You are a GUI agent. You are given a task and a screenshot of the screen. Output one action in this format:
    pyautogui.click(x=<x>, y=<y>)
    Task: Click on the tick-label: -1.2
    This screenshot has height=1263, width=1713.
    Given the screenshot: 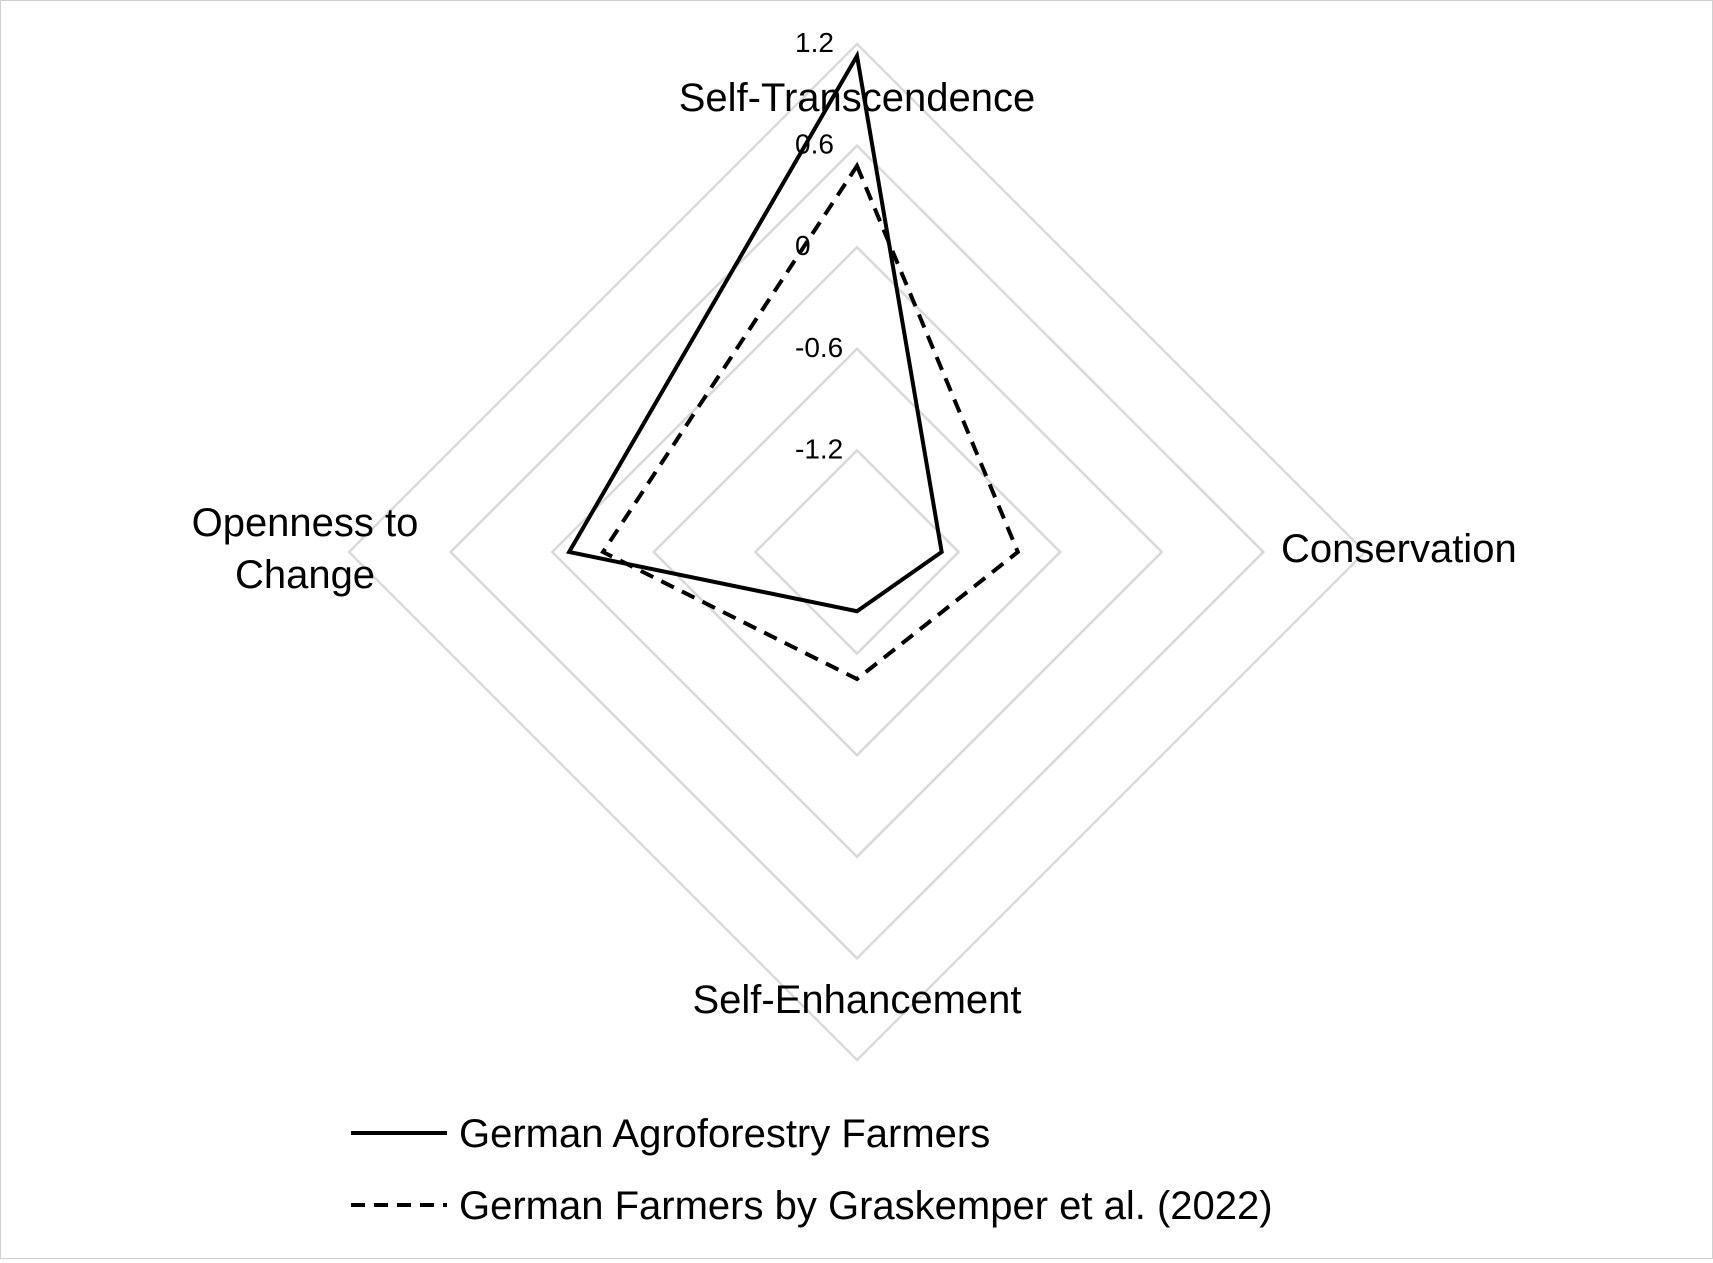 What is the action you would take?
    pyautogui.click(x=819, y=448)
    